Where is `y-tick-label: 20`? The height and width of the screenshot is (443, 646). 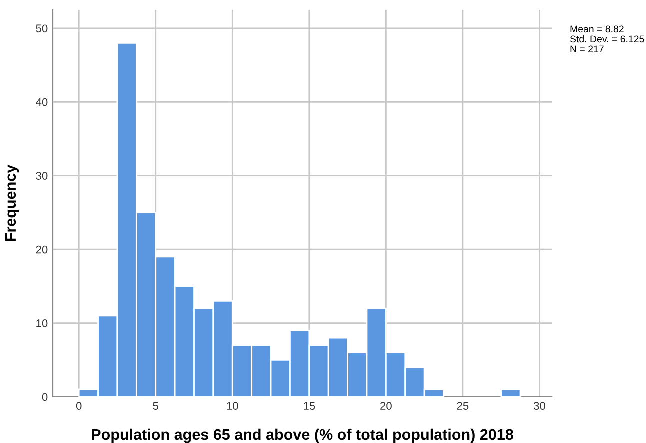
y-tick-label: 20 is located at coordinates (42, 250).